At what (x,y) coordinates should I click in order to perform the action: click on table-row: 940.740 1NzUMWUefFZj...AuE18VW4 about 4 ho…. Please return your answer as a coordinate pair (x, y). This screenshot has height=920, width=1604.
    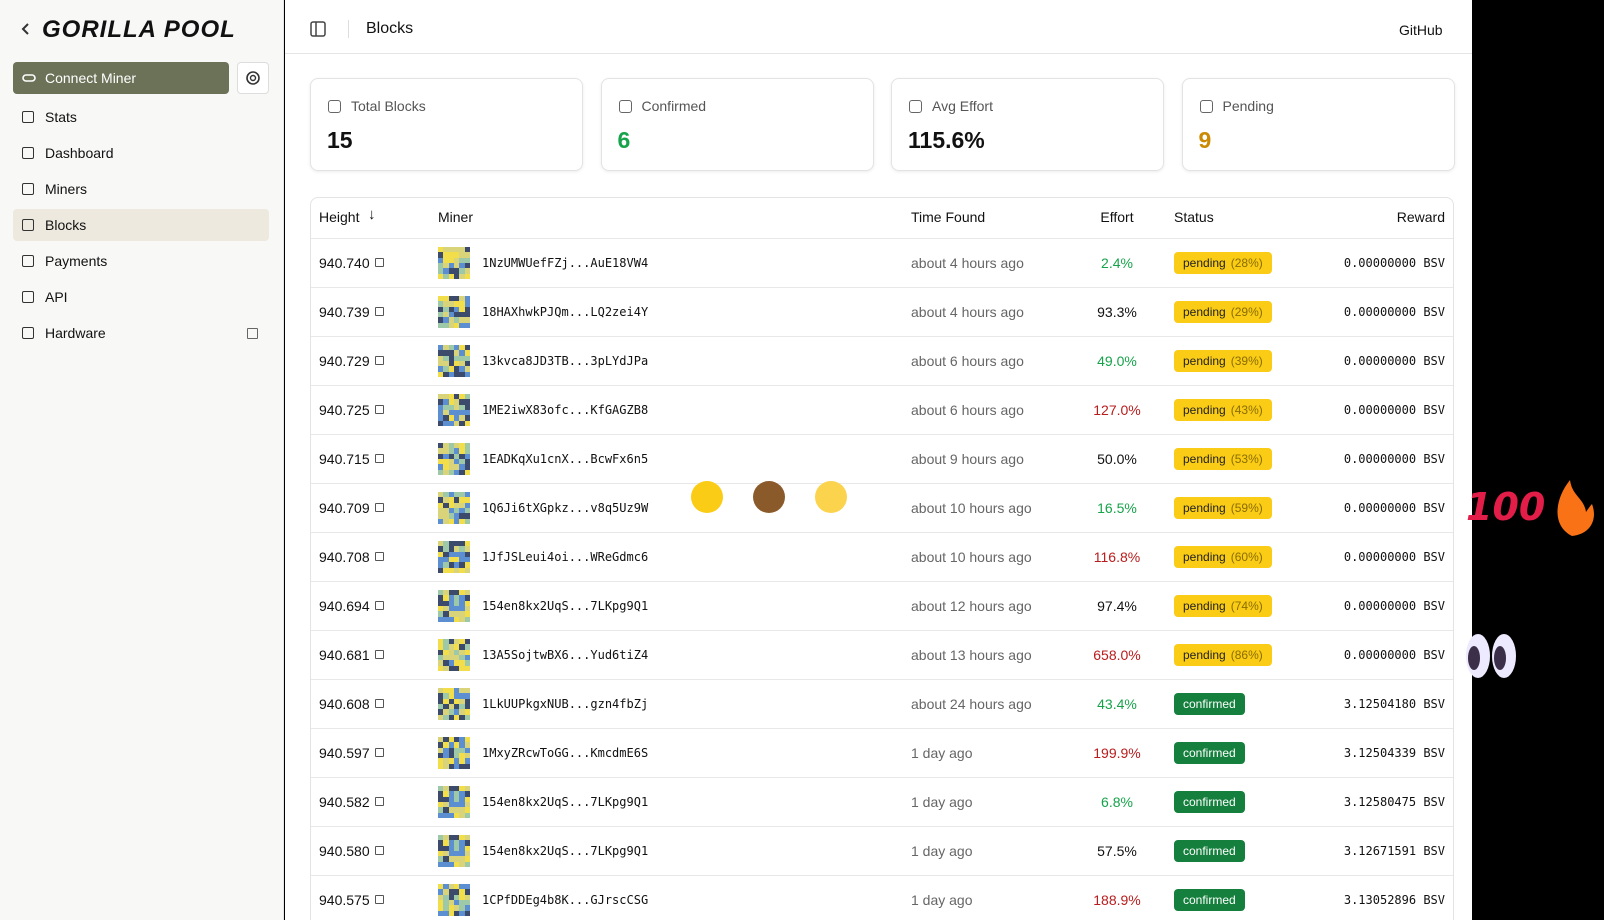
    Looking at the image, I should click on (882, 262).